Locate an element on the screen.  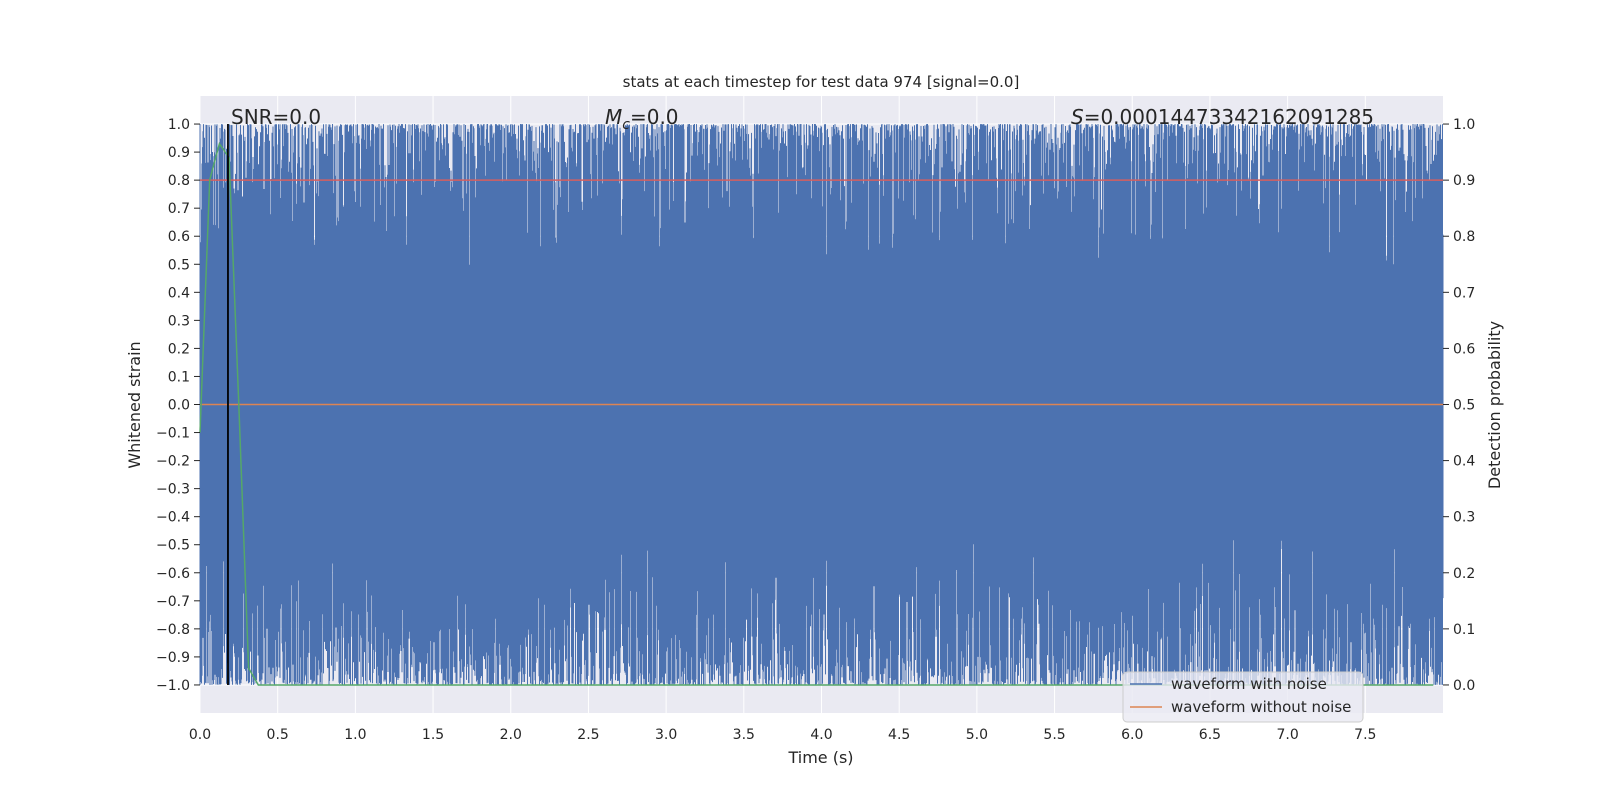
y-tick-label: 0.7 is located at coordinates (179, 209).